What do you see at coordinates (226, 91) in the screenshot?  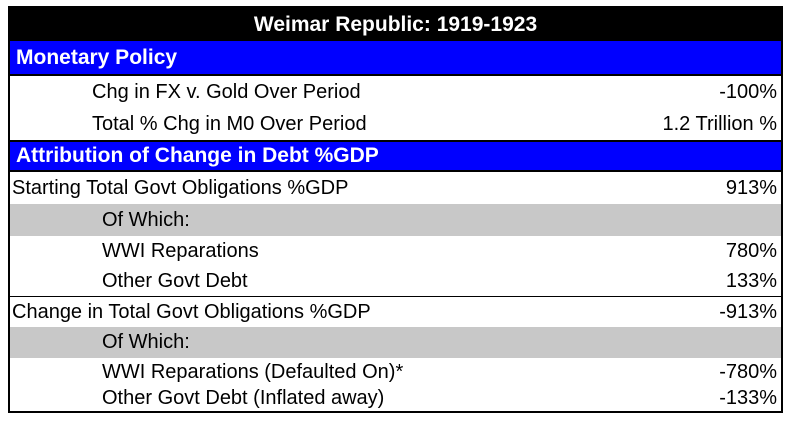 I see `row-label: Chg in FX v. Gold Over Period` at bounding box center [226, 91].